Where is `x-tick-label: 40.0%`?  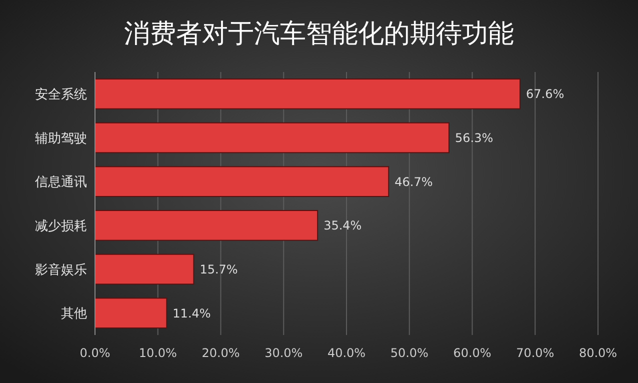 x-tick-label: 40.0% is located at coordinates (346, 353).